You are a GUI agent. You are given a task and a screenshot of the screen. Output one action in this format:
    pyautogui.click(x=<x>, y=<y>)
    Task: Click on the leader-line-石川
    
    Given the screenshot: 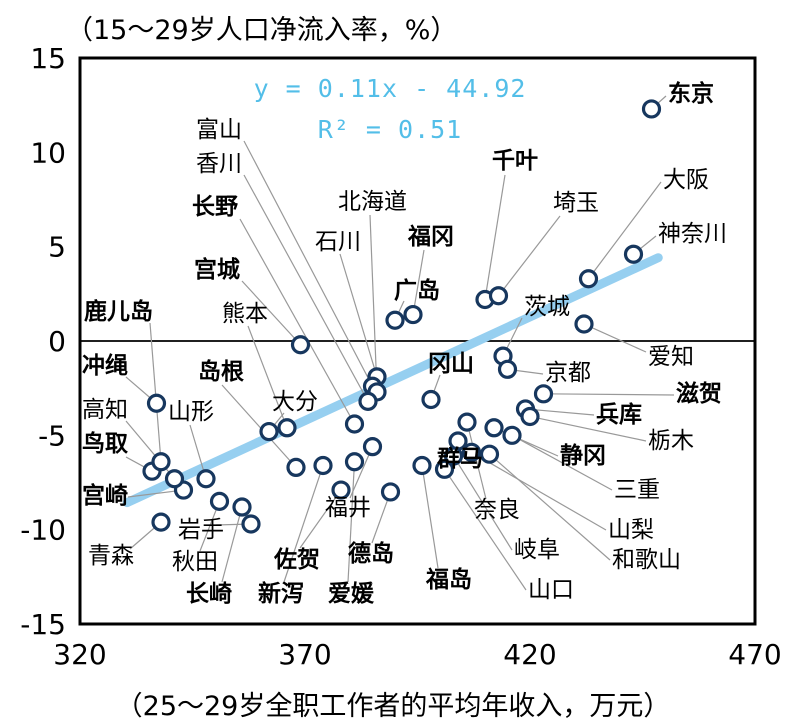 What is the action you would take?
    pyautogui.click(x=358, y=315)
    